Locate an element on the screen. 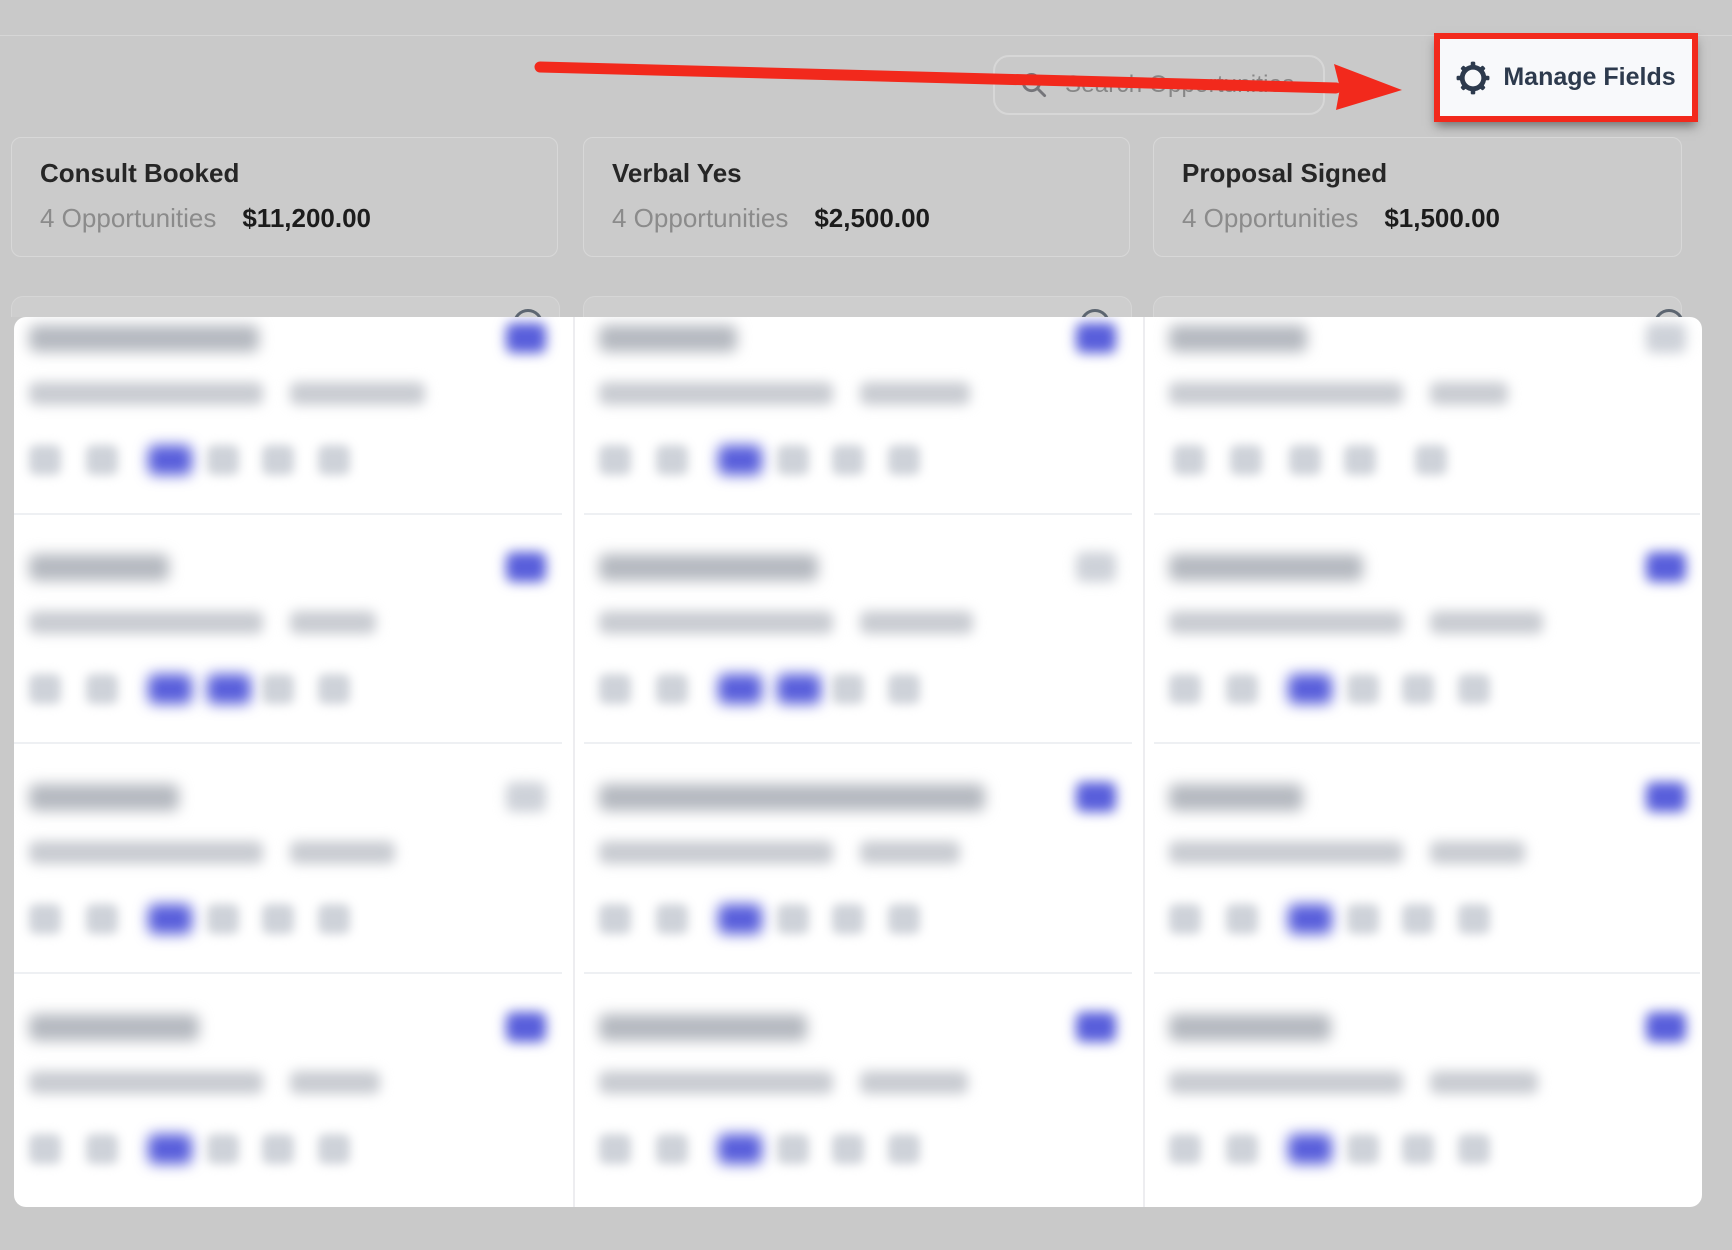 The image size is (1732, 1250). search-input: Search Opportunities is located at coordinates (1159, 85).